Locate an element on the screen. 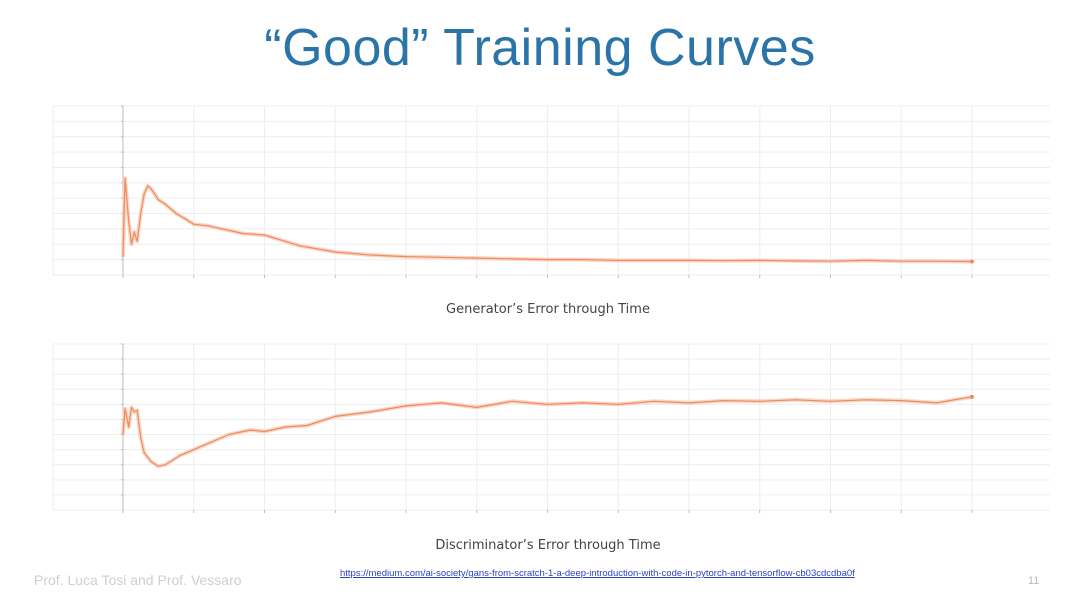  discriminator-chart-title: Discriminator’s Error through Time is located at coordinates (548, 545).